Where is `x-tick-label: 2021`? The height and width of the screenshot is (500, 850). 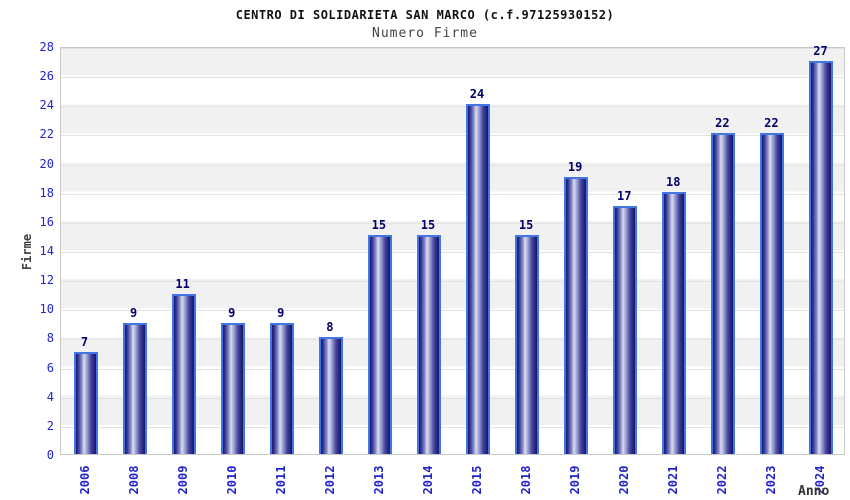
x-tick-label: 2021 is located at coordinates (673, 480).